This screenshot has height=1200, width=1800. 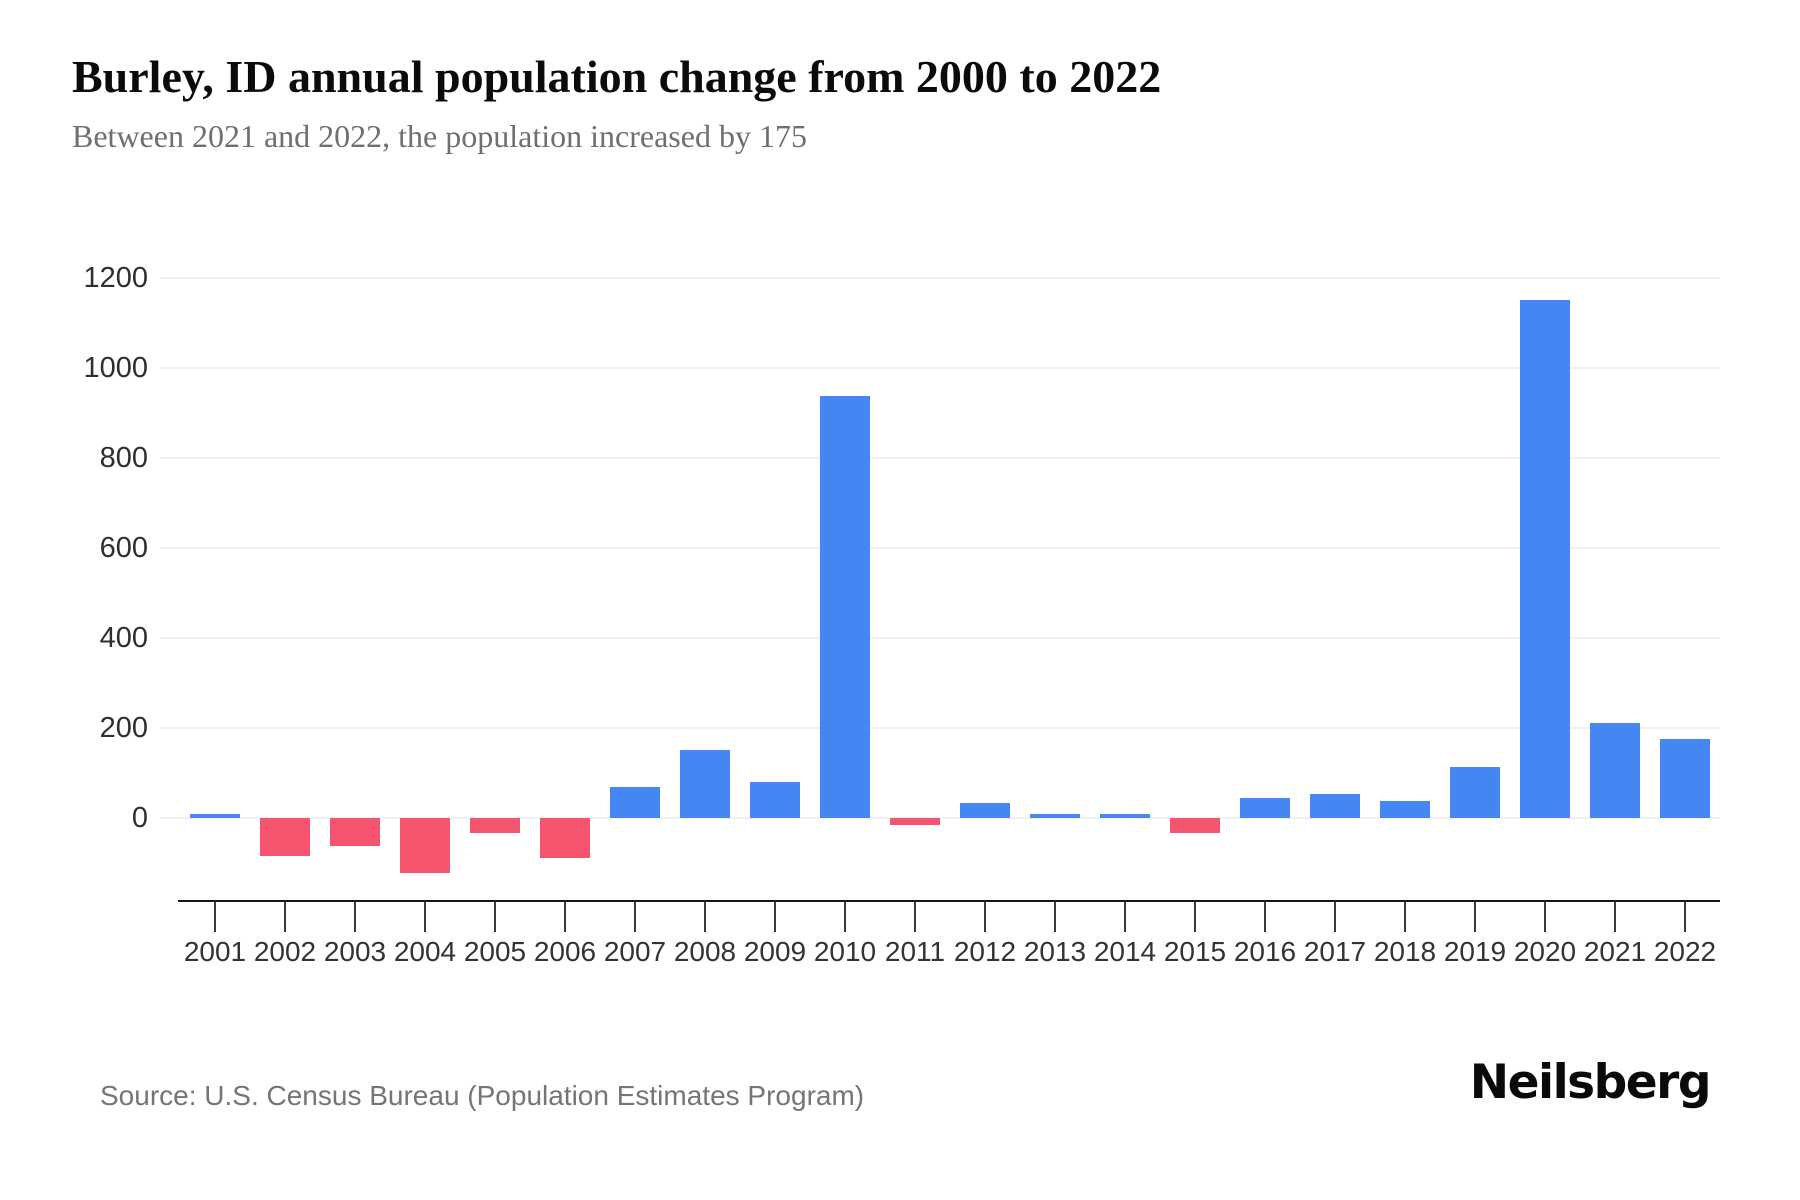 I want to click on x-tick-2021, so click(x=1615, y=917).